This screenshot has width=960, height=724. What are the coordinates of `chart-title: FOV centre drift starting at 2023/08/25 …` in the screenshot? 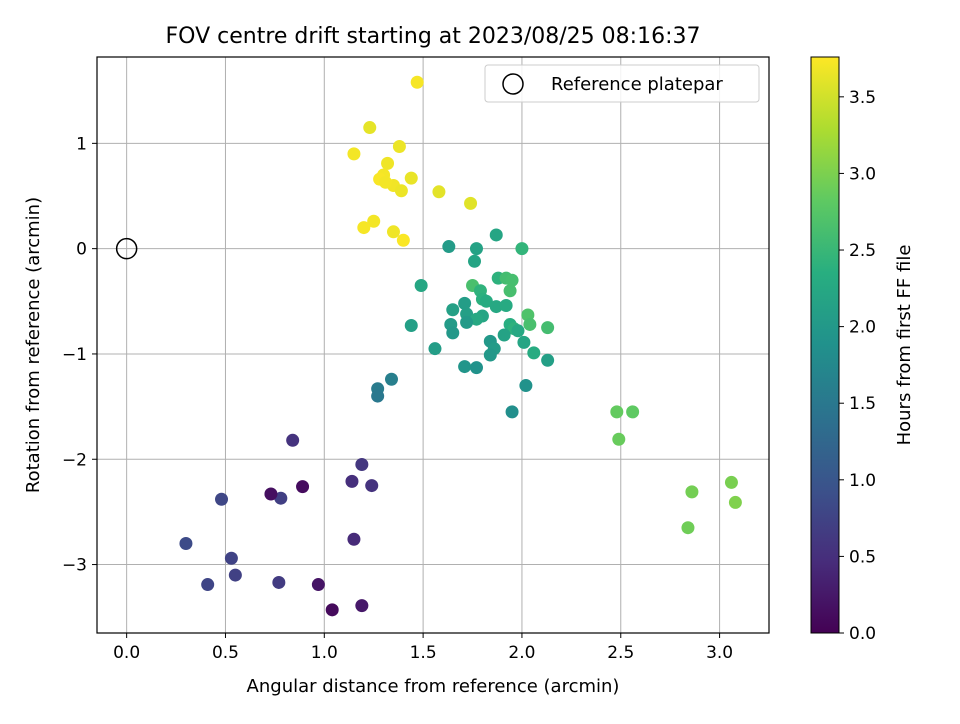 It's located at (433, 36).